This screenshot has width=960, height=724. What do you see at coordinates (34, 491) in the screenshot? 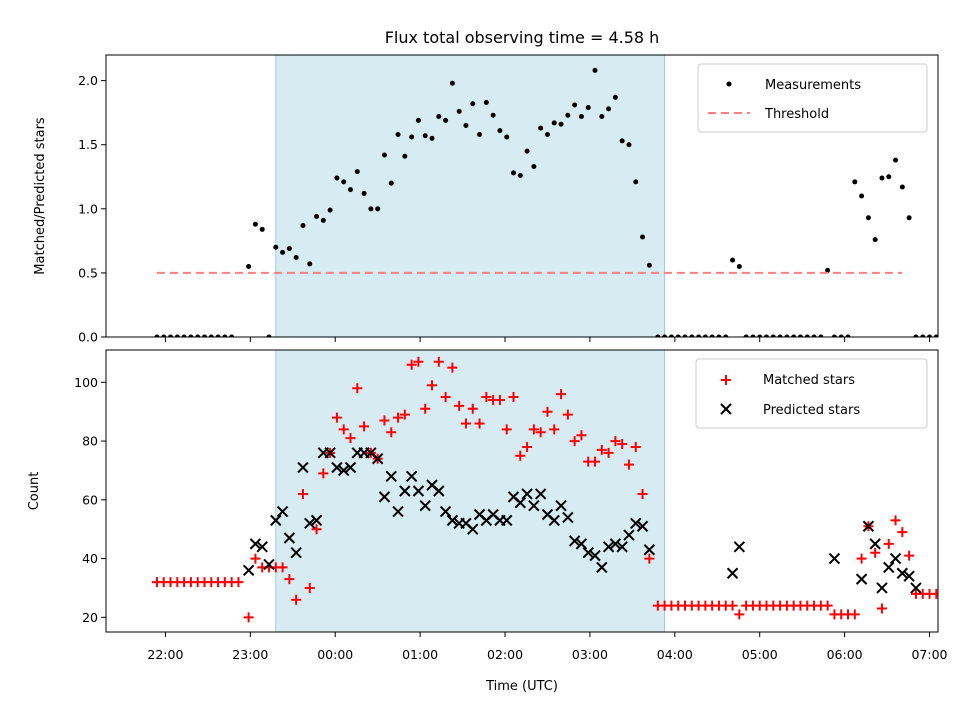
I see `y-axis-label-bottom: Count` at bounding box center [34, 491].